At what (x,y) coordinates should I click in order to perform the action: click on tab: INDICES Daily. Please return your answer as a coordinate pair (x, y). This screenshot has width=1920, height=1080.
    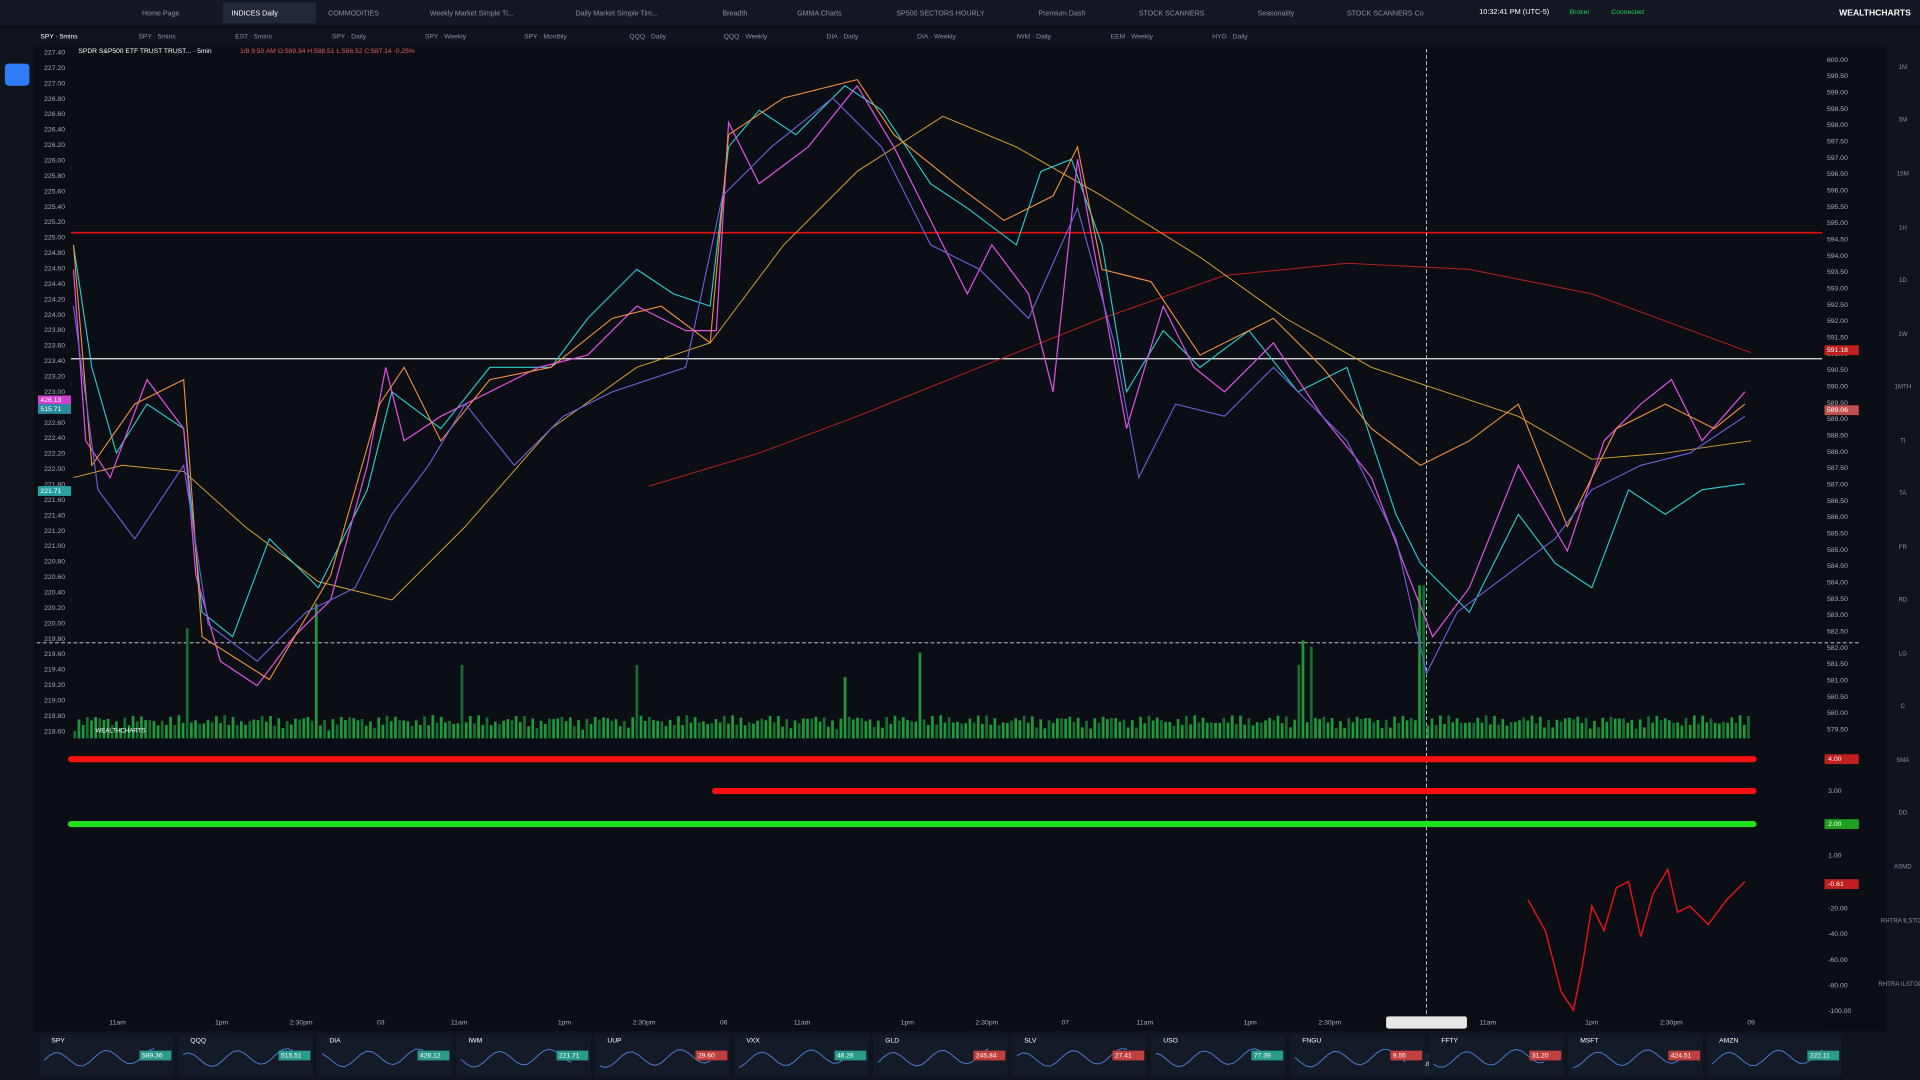
    Looking at the image, I should click on (254, 13).